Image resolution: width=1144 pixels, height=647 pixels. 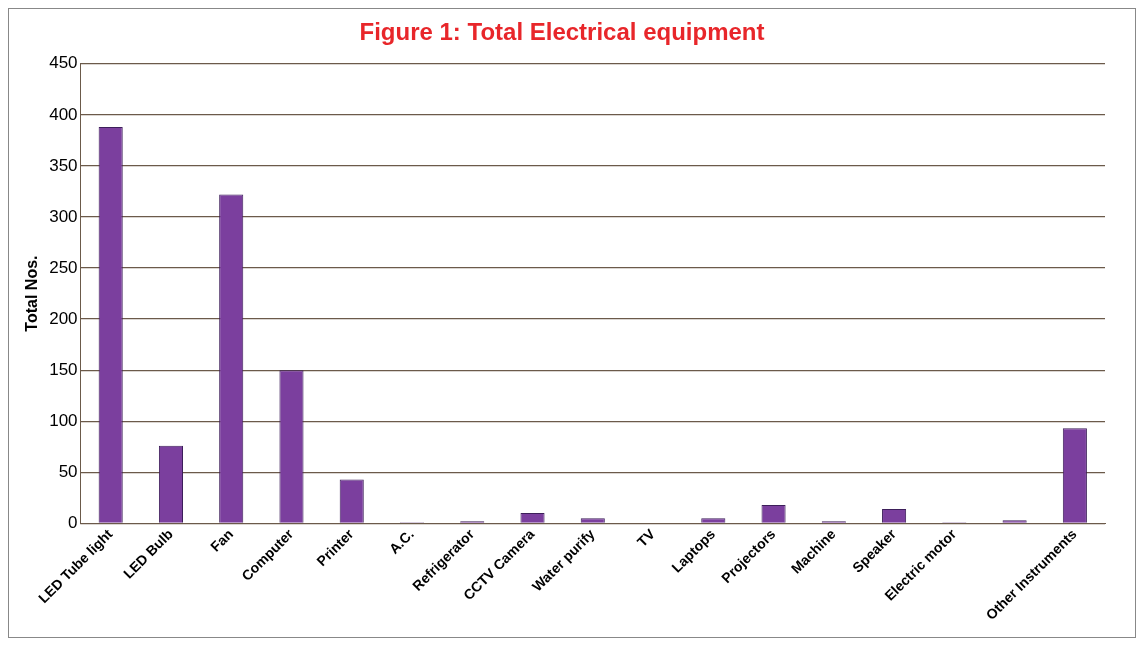 What do you see at coordinates (63, 63) in the screenshot?
I see `y-tick-label: 450` at bounding box center [63, 63].